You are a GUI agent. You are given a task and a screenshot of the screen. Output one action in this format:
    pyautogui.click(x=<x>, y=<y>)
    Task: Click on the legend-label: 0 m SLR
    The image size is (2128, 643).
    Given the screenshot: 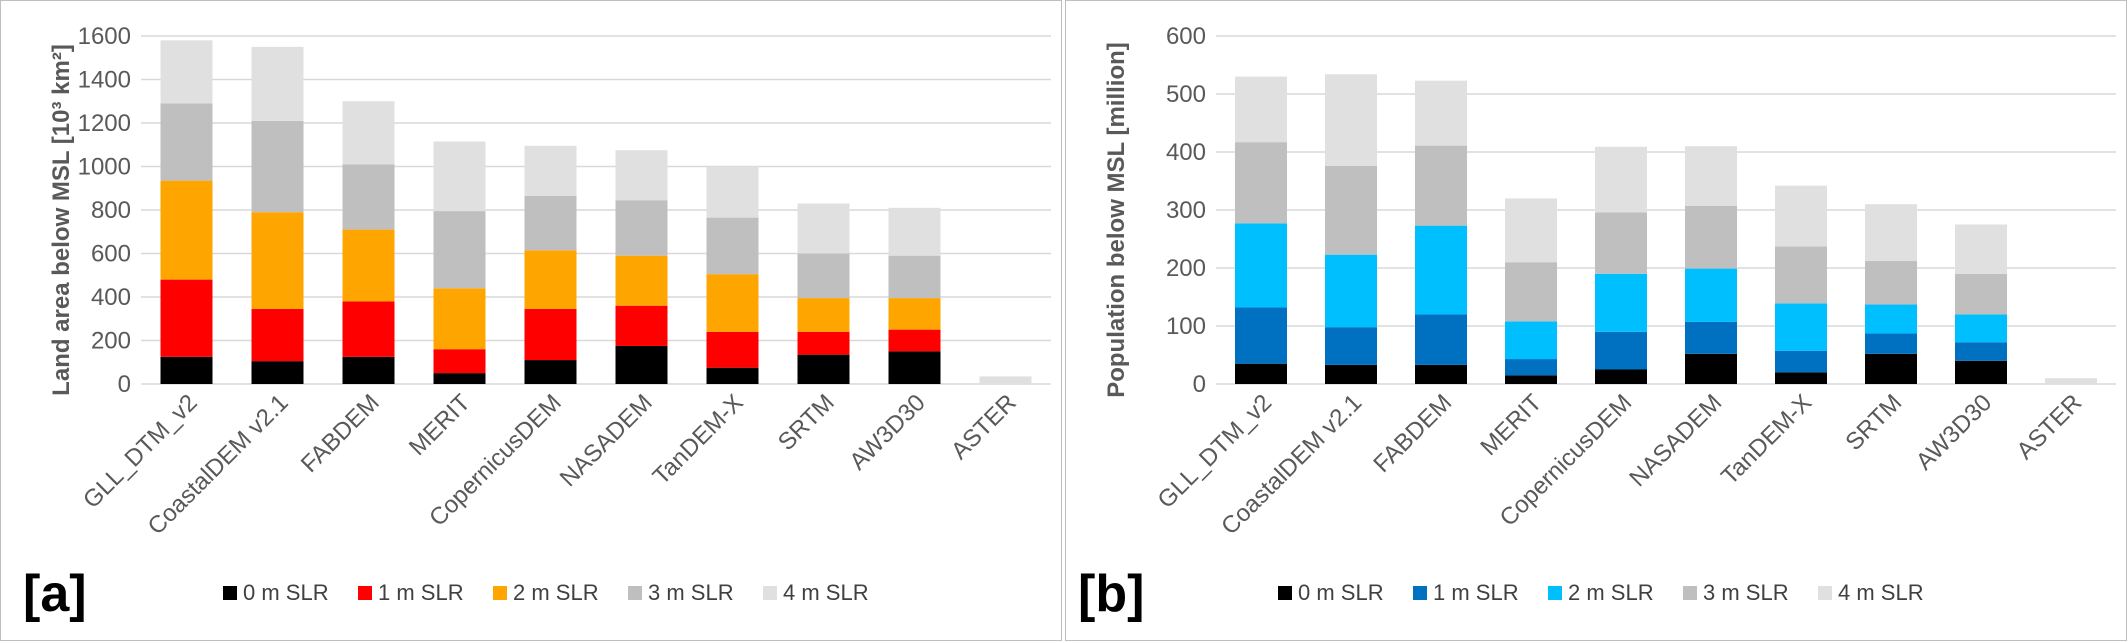 What is the action you would take?
    pyautogui.click(x=1341, y=592)
    